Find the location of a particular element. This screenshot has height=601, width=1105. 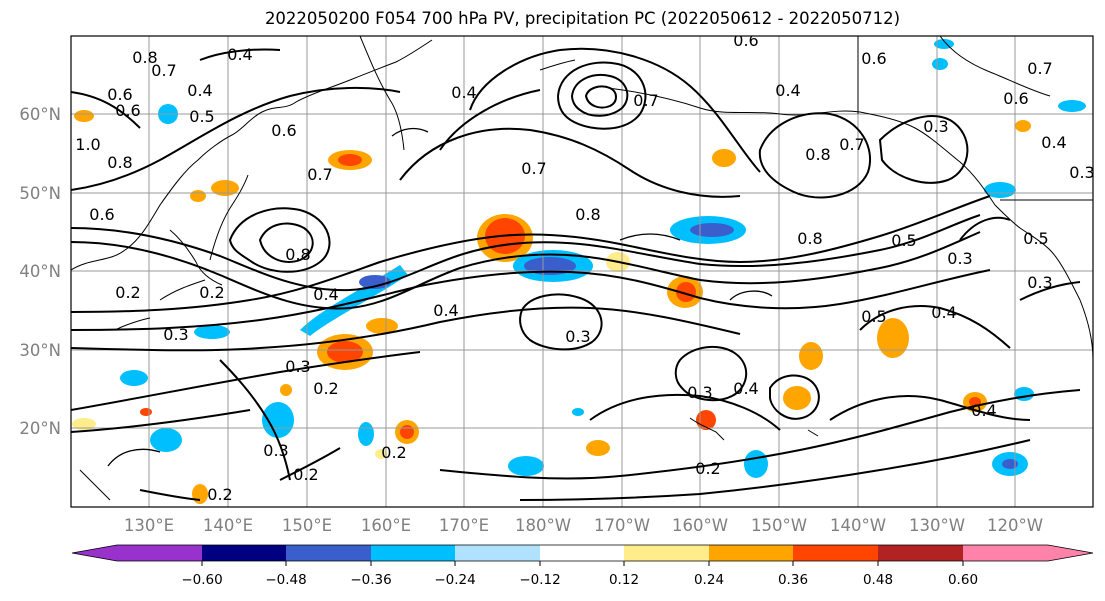

colorbar-tick-label: −0.36 is located at coordinates (370, 580).